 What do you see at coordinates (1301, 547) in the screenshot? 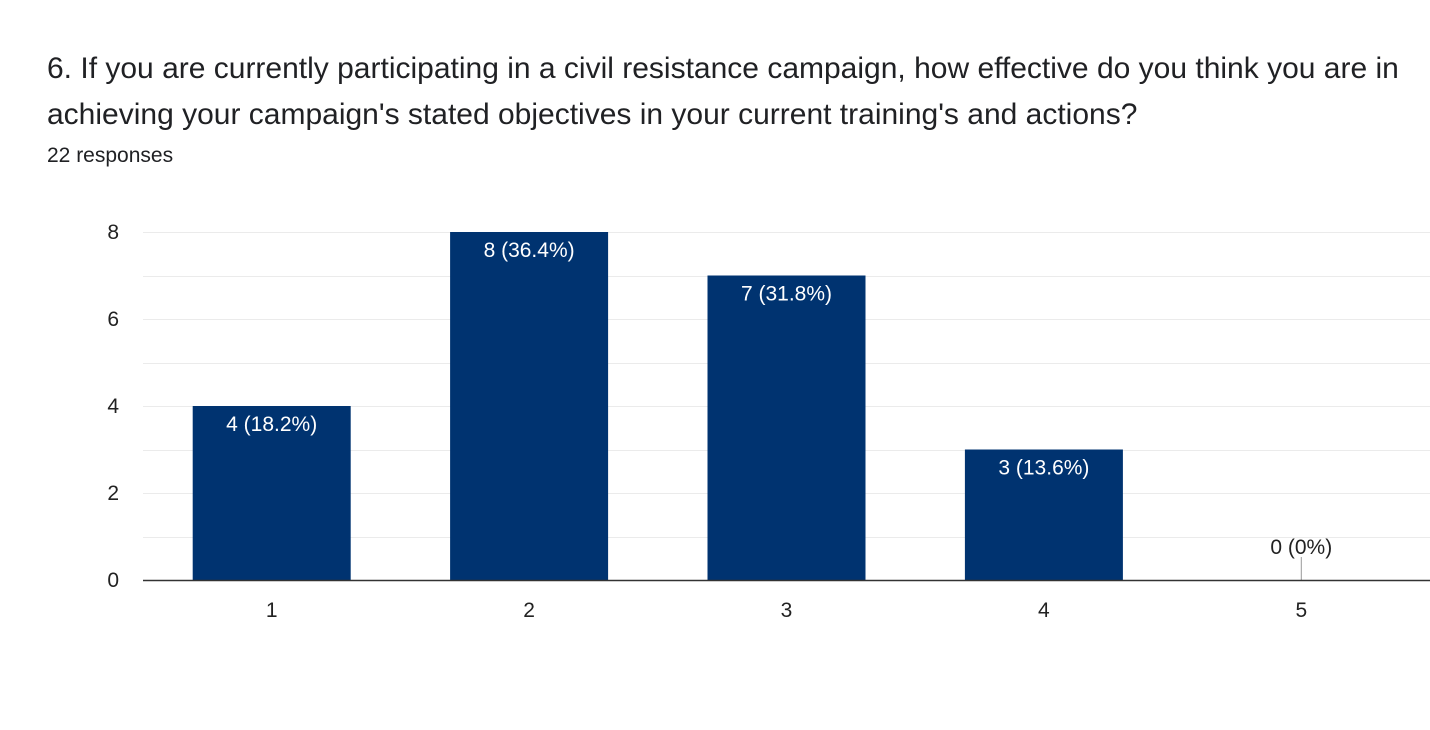
I see `data-label: 0 (0%)` at bounding box center [1301, 547].